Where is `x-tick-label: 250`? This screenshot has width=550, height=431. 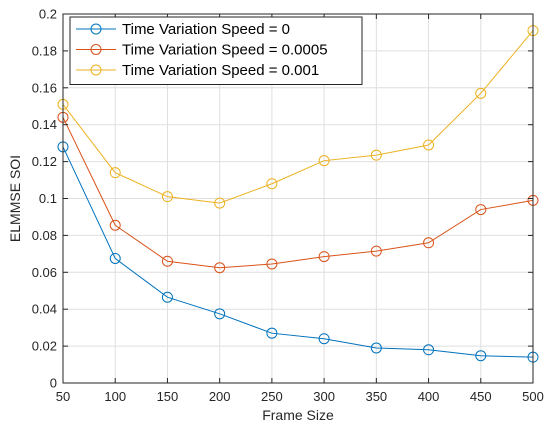 x-tick-label: 250 is located at coordinates (272, 396).